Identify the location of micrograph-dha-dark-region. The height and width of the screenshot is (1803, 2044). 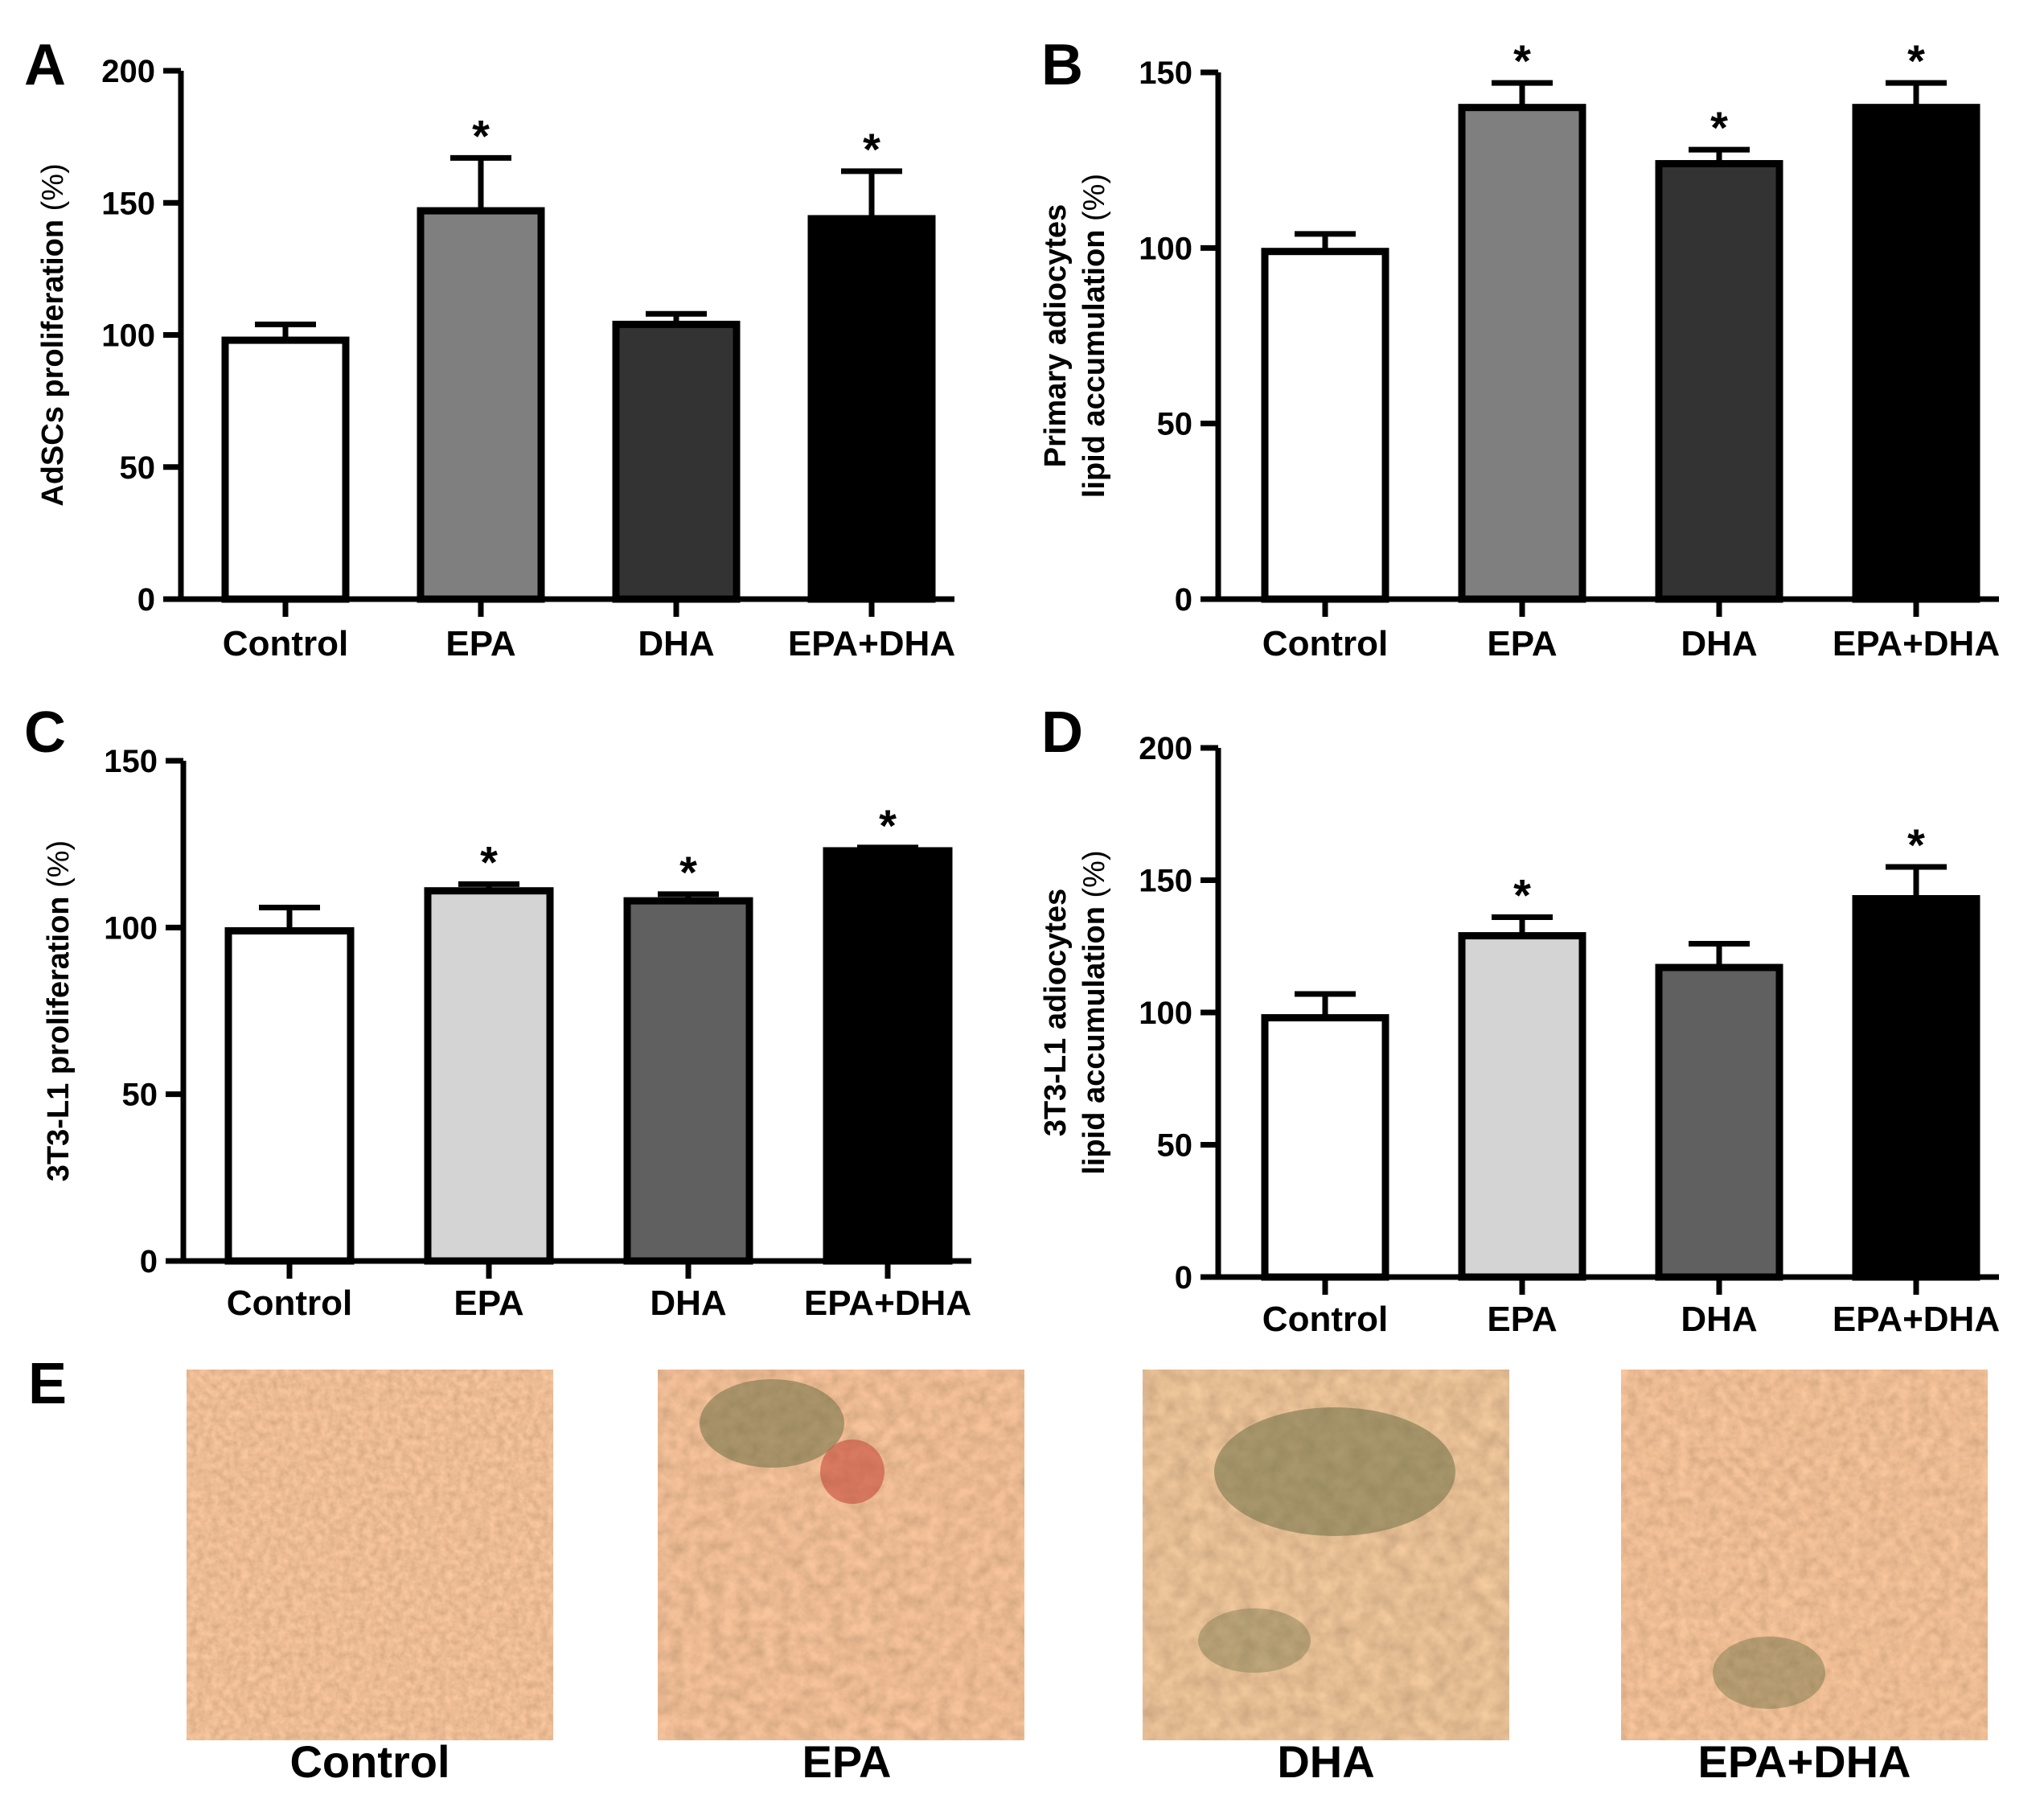
(1334, 1471).